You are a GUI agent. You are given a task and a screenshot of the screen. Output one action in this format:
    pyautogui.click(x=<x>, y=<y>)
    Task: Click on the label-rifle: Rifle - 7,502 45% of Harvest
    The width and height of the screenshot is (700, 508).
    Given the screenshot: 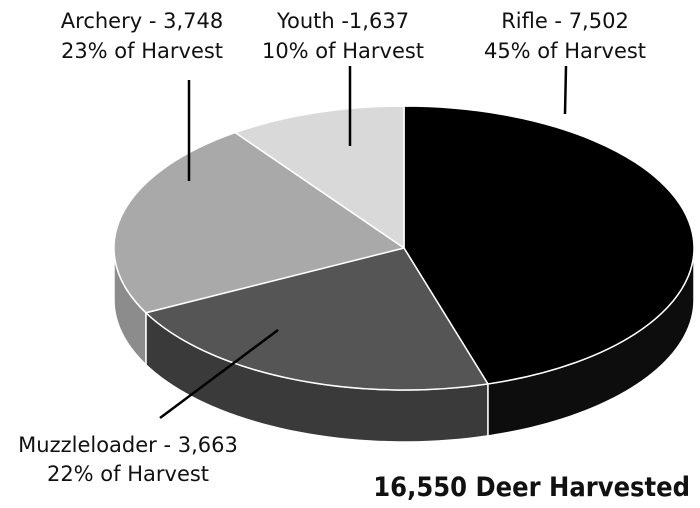 What is the action you would take?
    pyautogui.click(x=565, y=36)
    